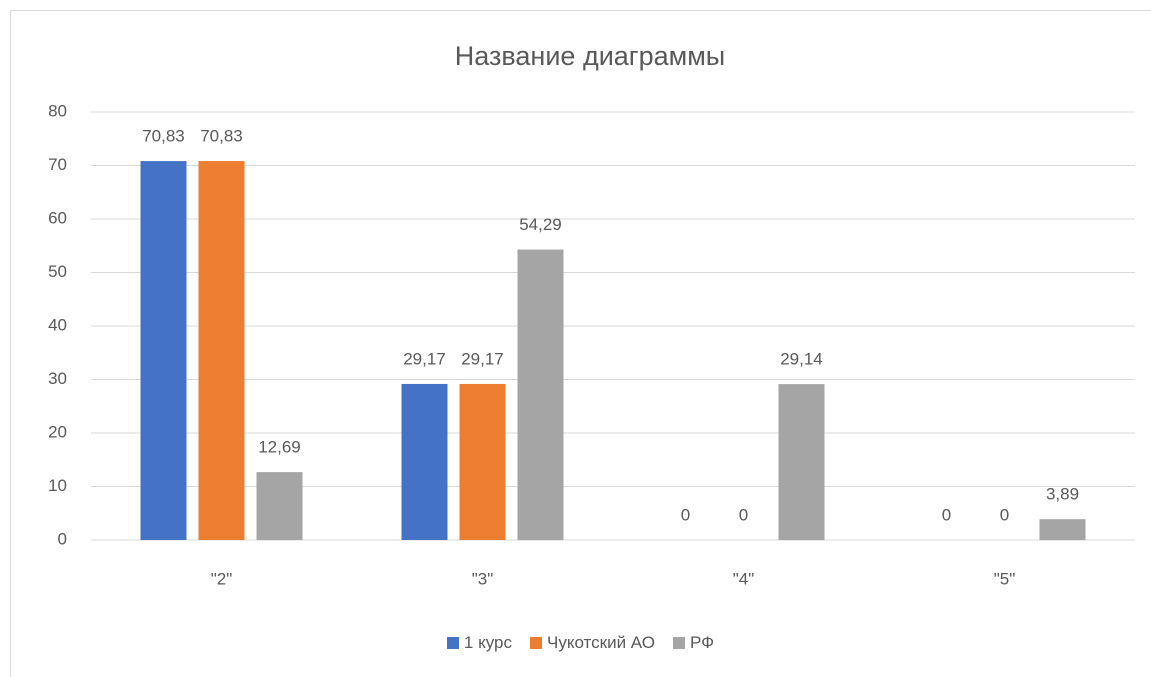  Describe the element at coordinates (483, 578) in the screenshot. I see `x-tick-label: "3"` at that location.